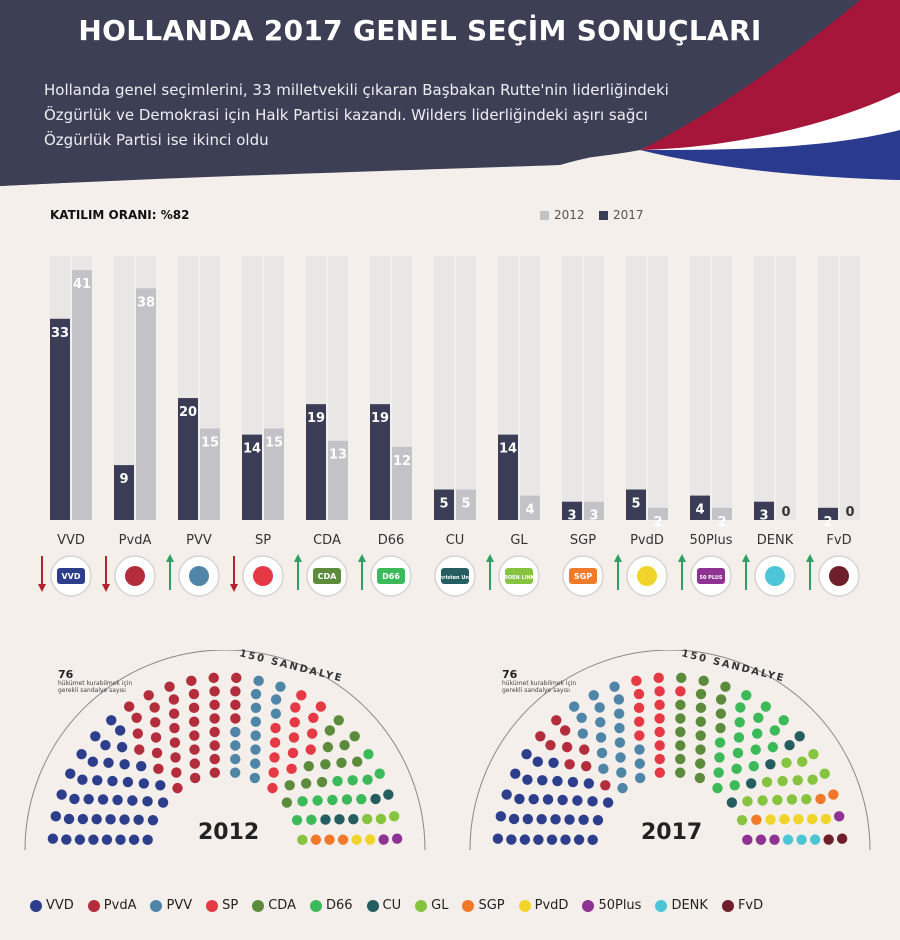 The width and height of the screenshot is (900, 940). What do you see at coordinates (710, 540) in the screenshot?
I see `category-label-50plus: 50Plus` at bounding box center [710, 540].